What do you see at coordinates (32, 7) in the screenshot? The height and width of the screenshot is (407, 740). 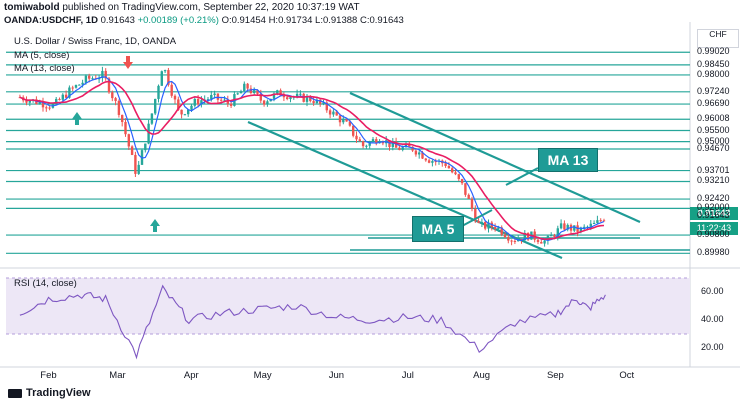 I see `publisher-name: tomiwabold` at bounding box center [32, 7].